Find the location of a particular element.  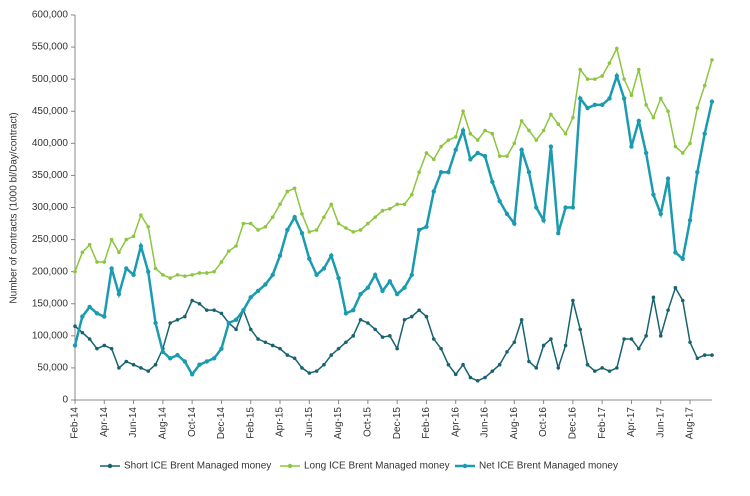

y-tick-label: 250,000 is located at coordinates (50, 239).